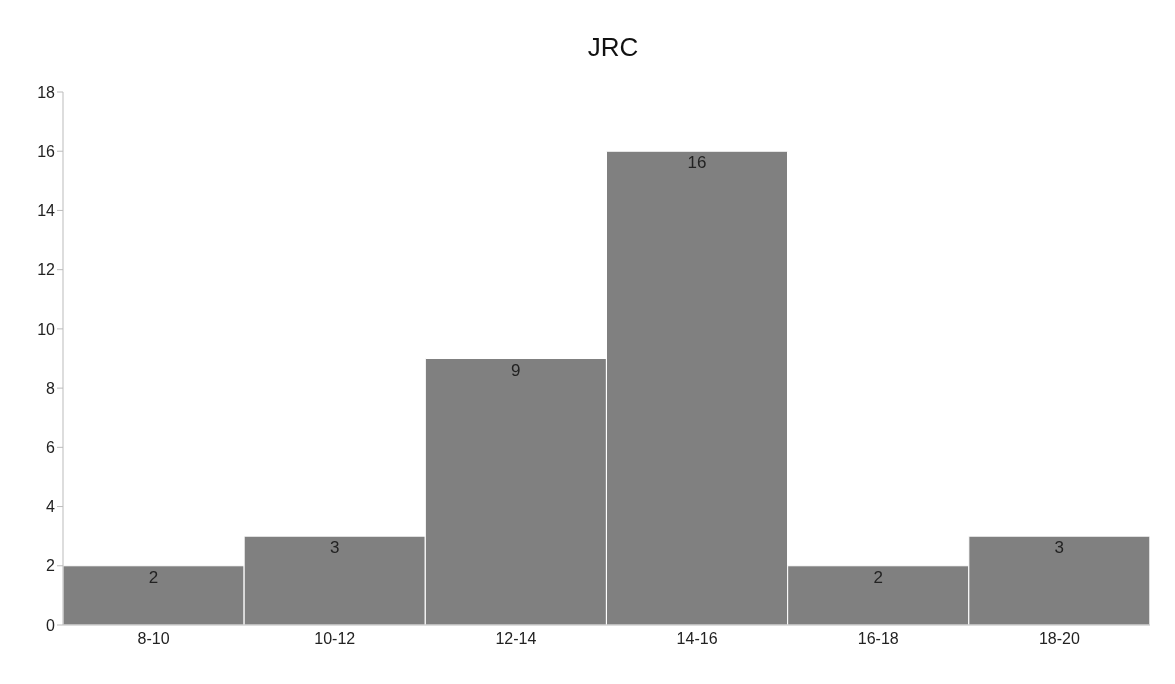  Describe the element at coordinates (46, 211) in the screenshot. I see `y-tick-label: 14` at that location.